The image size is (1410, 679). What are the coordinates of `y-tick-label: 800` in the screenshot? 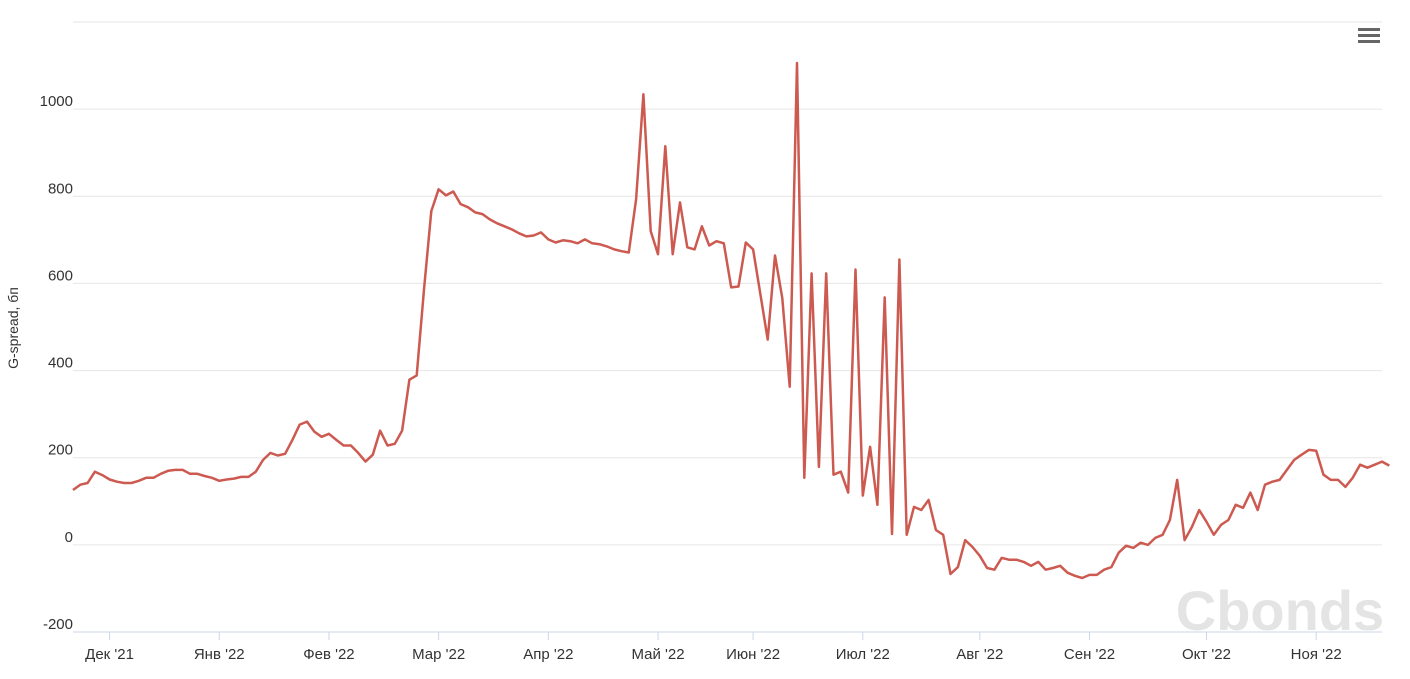 It's located at (60, 188).